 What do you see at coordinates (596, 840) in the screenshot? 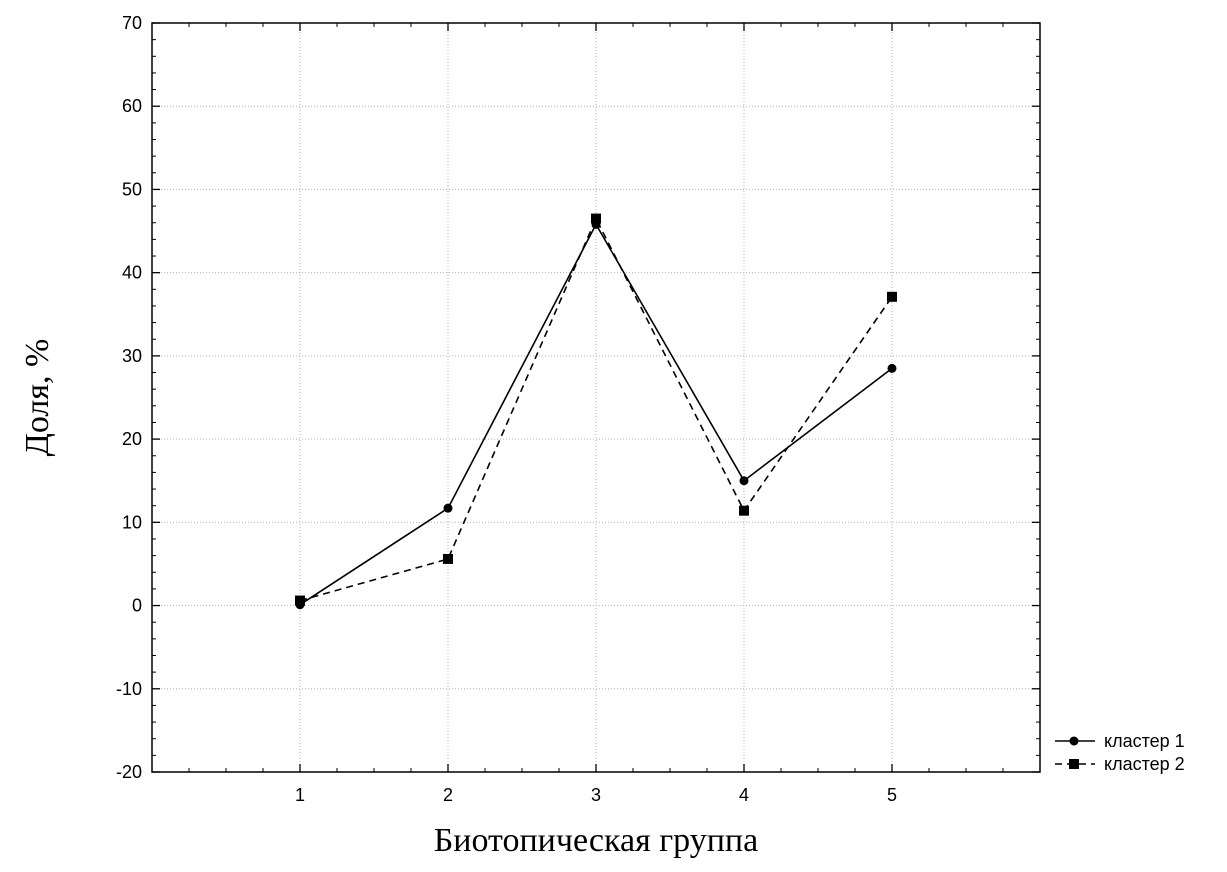
I see `x-axis-title: Биотопическая группа` at bounding box center [596, 840].